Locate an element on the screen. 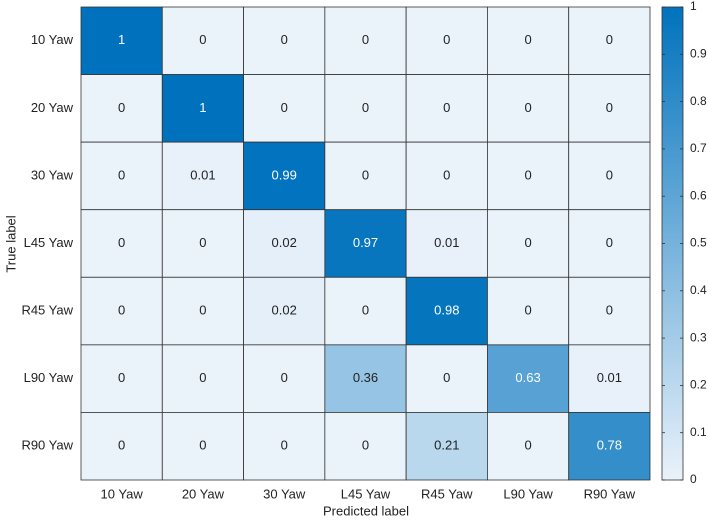 This screenshot has height=522, width=708. y-tick-label: 30 Yaw is located at coordinates (52, 174).